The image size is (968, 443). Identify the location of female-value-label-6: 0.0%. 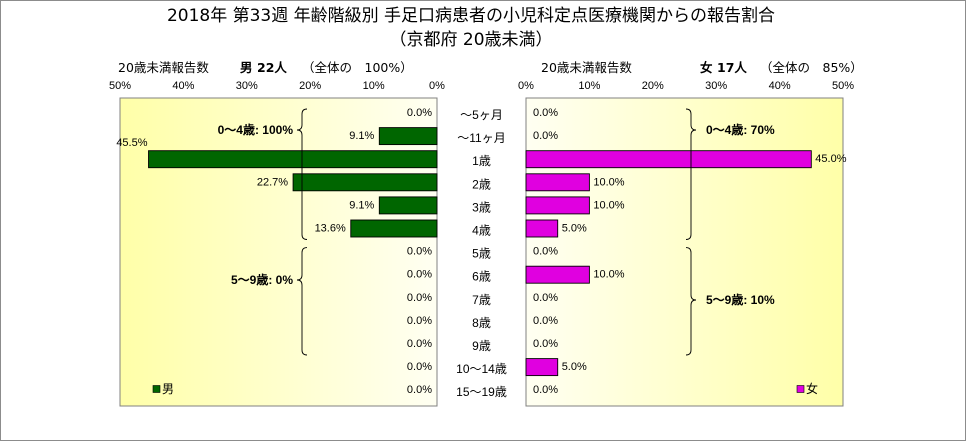
(545, 252).